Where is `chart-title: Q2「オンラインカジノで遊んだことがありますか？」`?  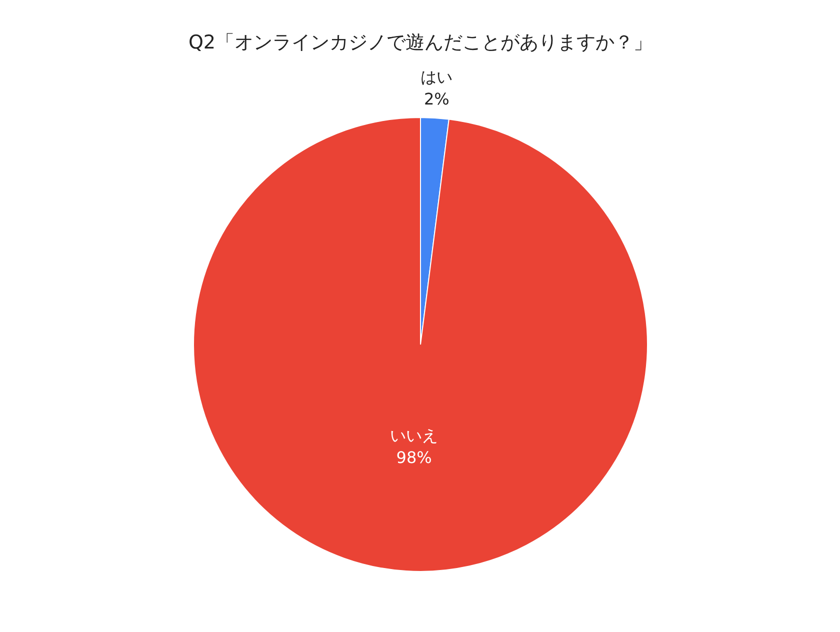
chart-title: Q2「オンラインカジノで遊んだことがありますか？」 is located at coordinates (420, 43).